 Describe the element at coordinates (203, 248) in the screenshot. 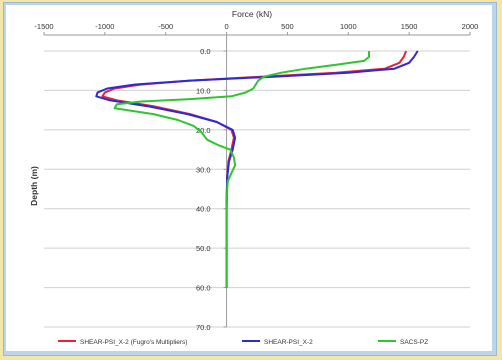

I see `y-tick-label-50.0: 50.0` at that location.